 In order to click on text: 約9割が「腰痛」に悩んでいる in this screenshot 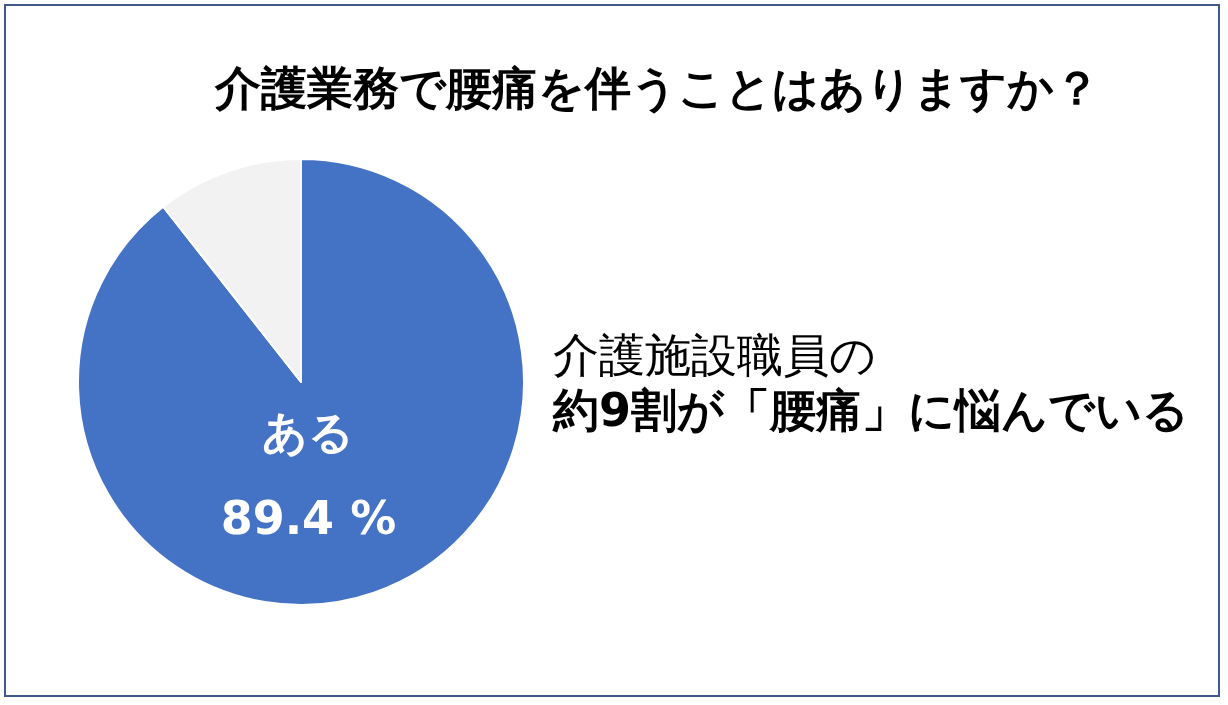, I will do `click(871, 410)`.